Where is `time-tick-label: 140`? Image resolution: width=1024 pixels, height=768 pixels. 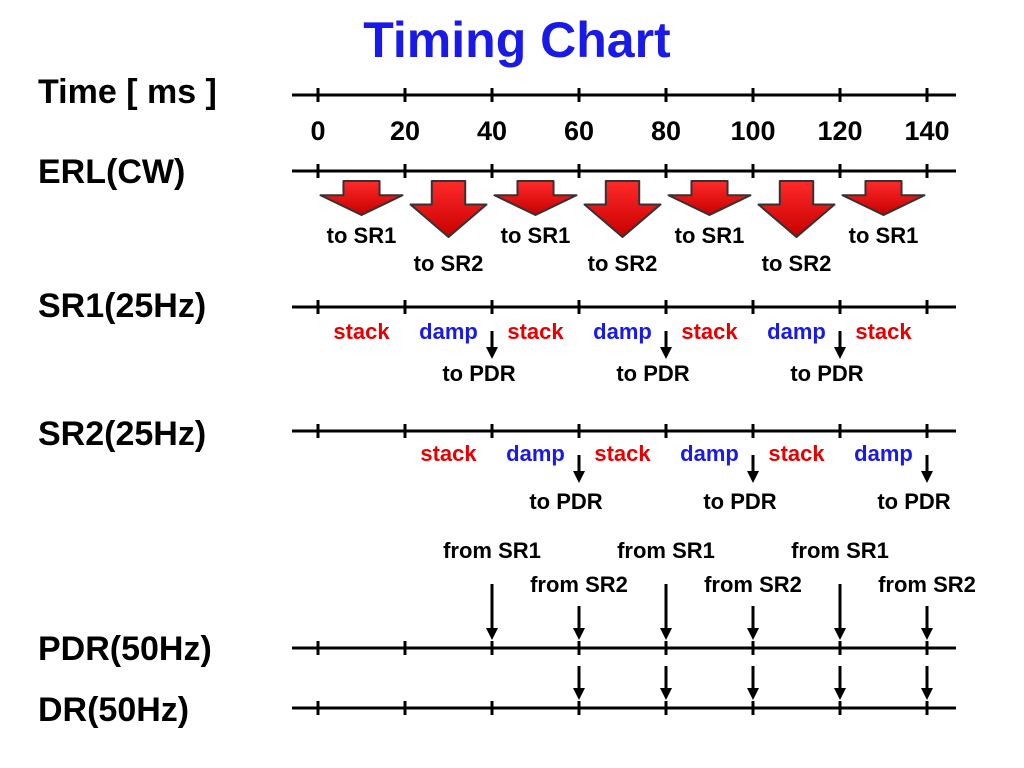
time-tick-label: 140 is located at coordinates (926, 131).